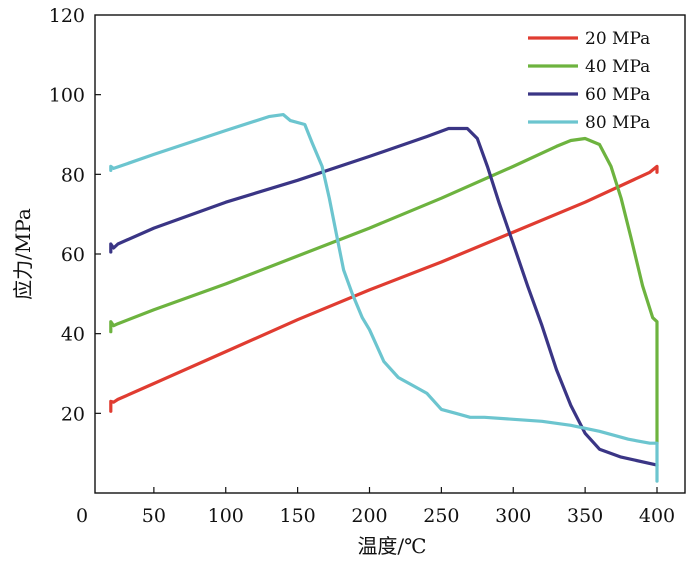 The height and width of the screenshot is (563, 700). I want to click on legend-label-1: 20 MPa, so click(617, 39).